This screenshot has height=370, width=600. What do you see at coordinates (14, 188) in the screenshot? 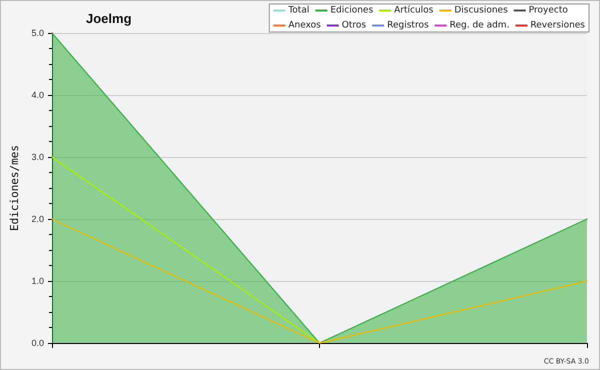
I see `y-axis-title: Ediciones/mes` at bounding box center [14, 188].